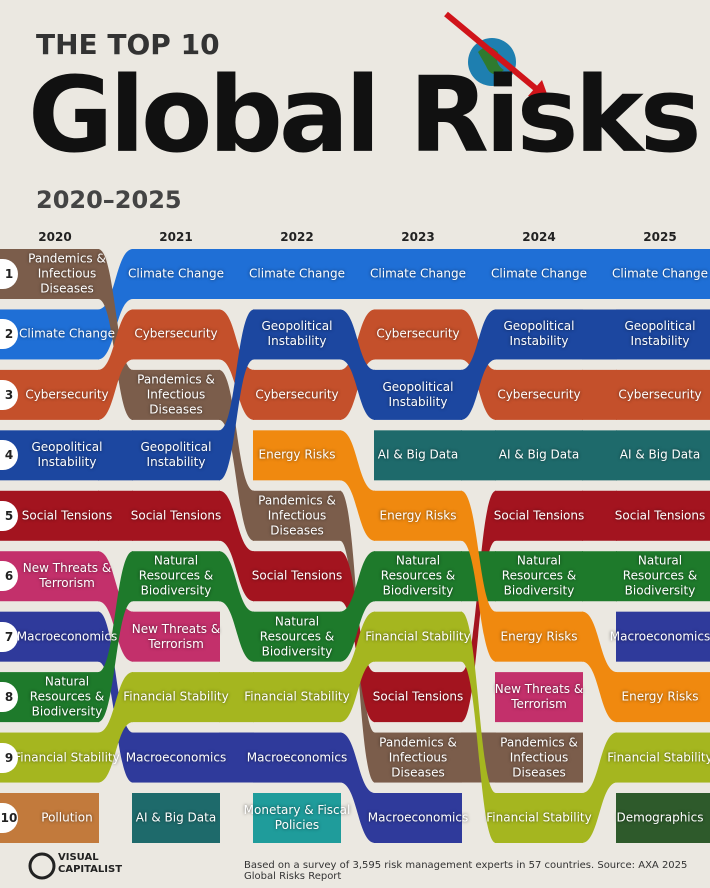 The height and width of the screenshot is (888, 710). I want to click on y-tick-label: 7, so click(9, 636).